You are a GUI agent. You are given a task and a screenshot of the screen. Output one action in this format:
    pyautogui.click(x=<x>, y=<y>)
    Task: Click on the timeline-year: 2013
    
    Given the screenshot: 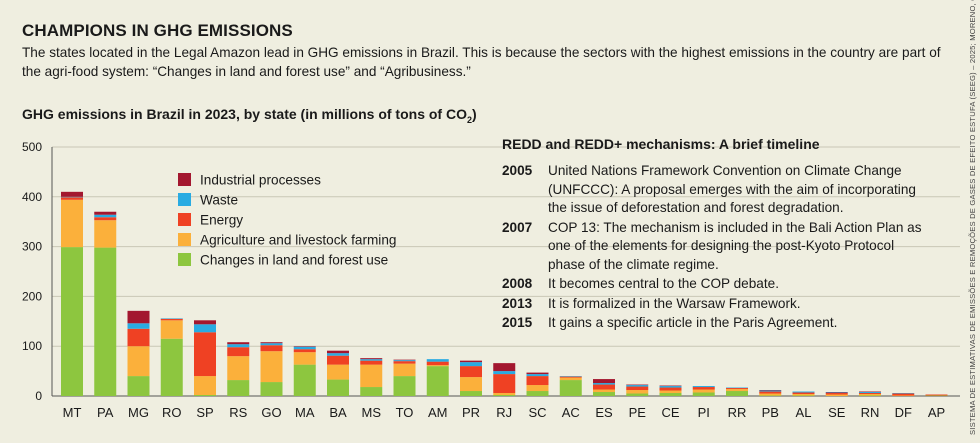 What is the action you would take?
    pyautogui.click(x=517, y=303)
    